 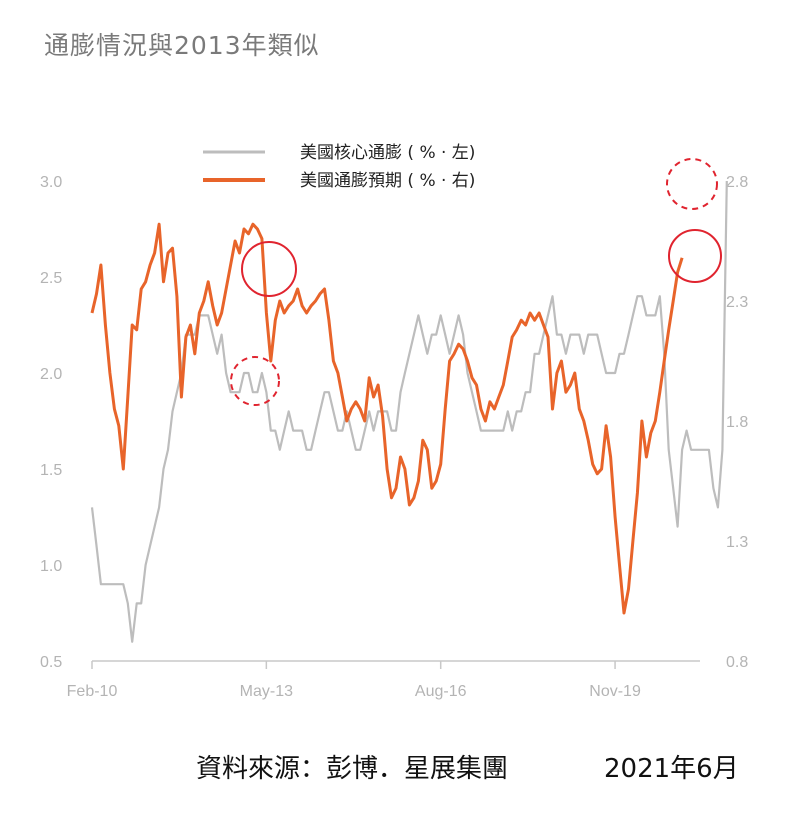 I want to click on y-right-tick-label: 0.8, so click(x=737, y=662).